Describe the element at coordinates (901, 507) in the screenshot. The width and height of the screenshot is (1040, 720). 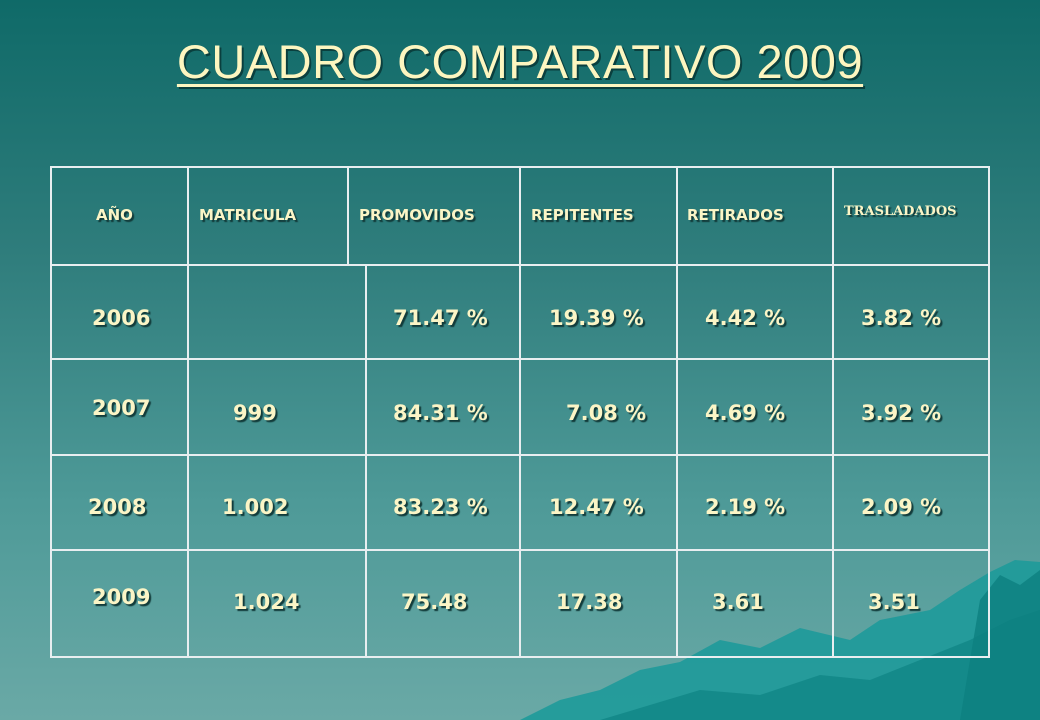
I see `cell-transferred: 2.09 %` at that location.